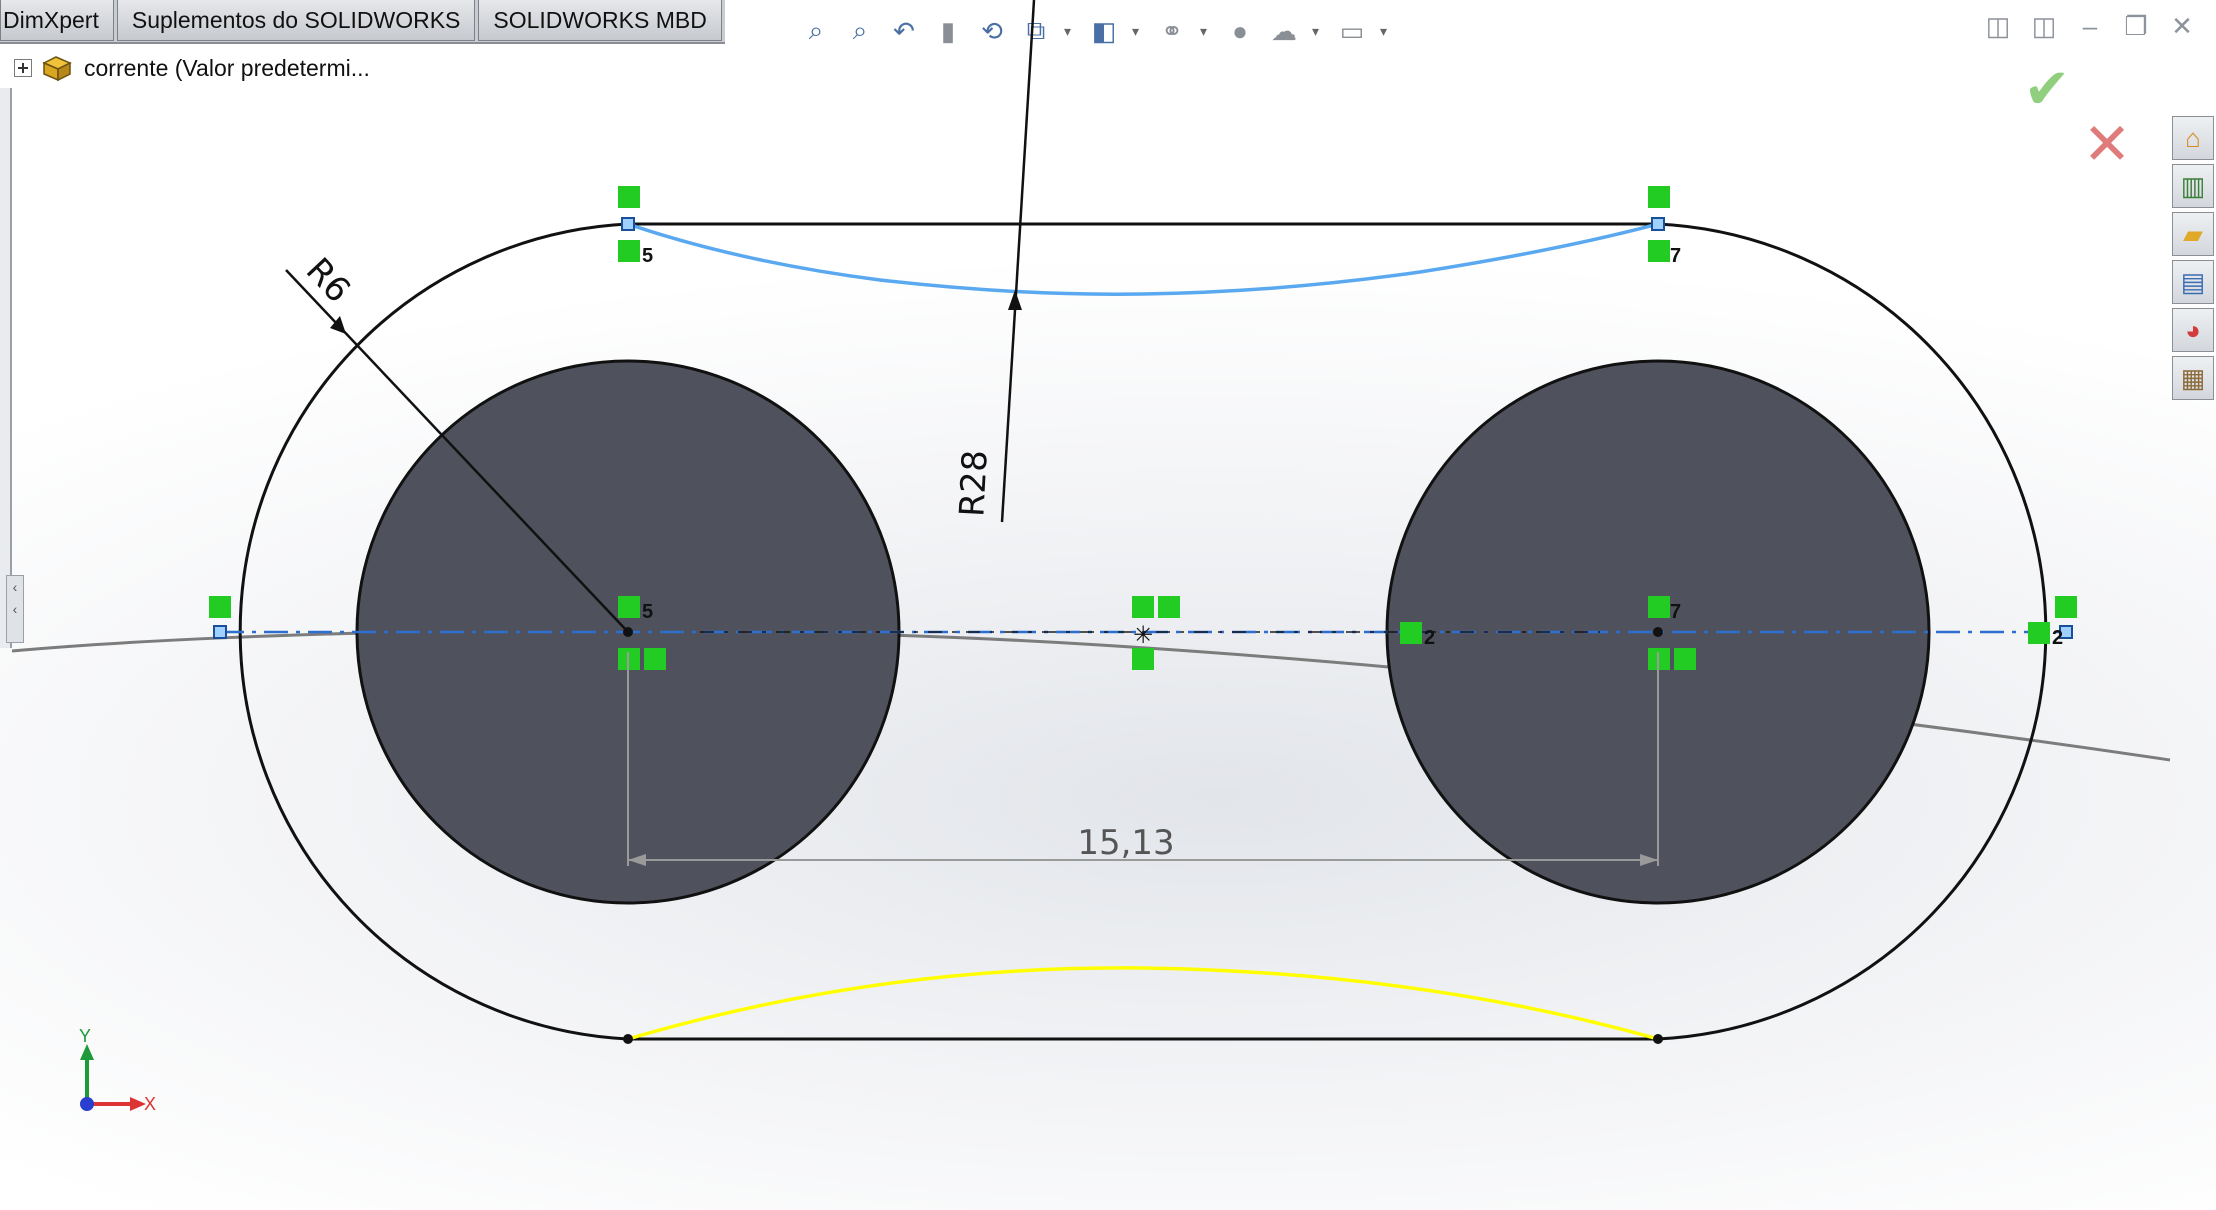 Image resolution: width=2216 pixels, height=1210 pixels. Describe the element at coordinates (2193, 234) in the screenshot. I see `file-explorer-icon: ▰` at that location.